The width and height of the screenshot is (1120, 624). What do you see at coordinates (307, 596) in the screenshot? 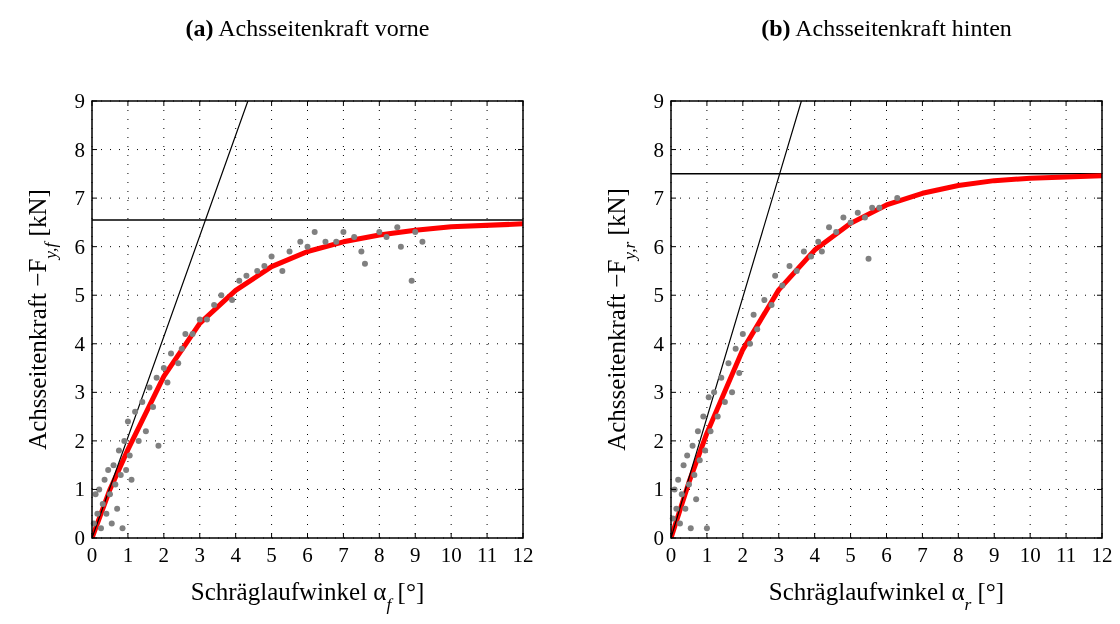
I see `x-axis-title: Schräglaufwinkel α$_{f}$ [°]` at bounding box center [307, 596].